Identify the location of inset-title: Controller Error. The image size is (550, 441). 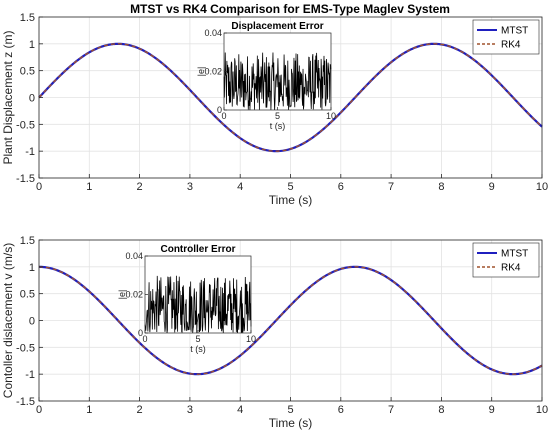
(197, 249).